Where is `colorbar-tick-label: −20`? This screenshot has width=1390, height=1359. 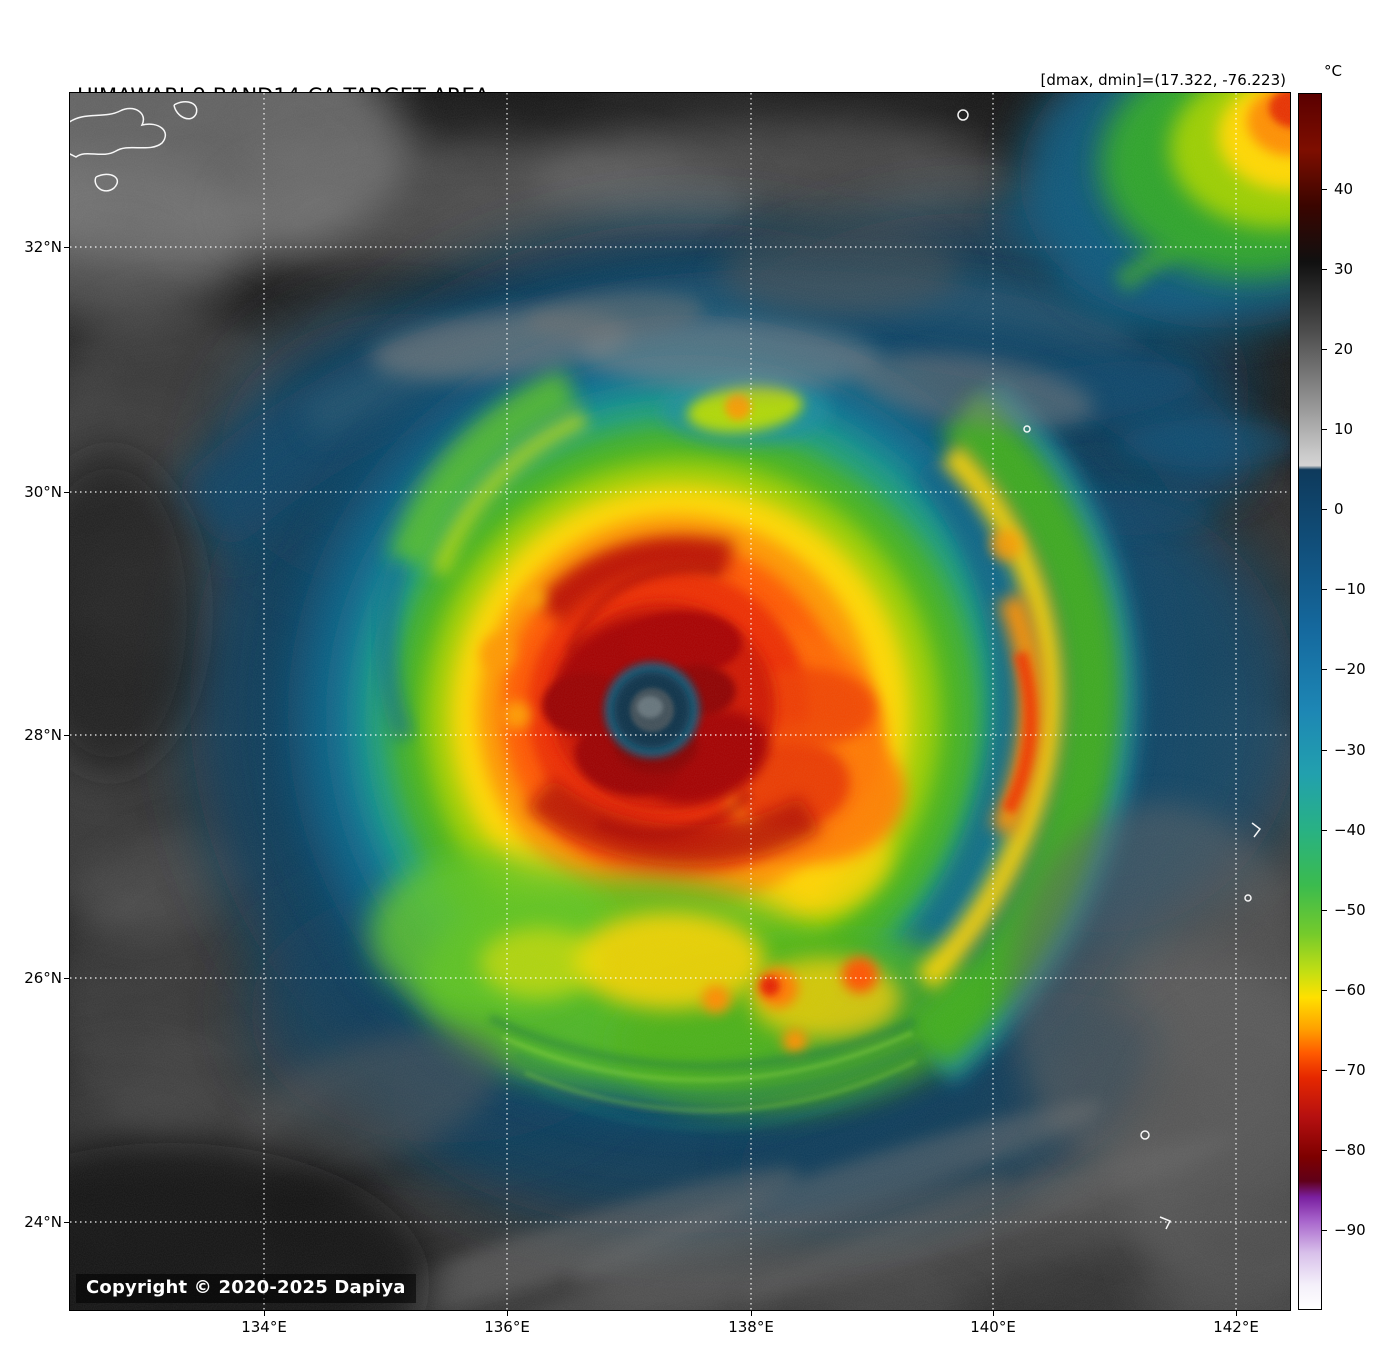
colorbar-tick-label: −20 is located at coordinates (1350, 669).